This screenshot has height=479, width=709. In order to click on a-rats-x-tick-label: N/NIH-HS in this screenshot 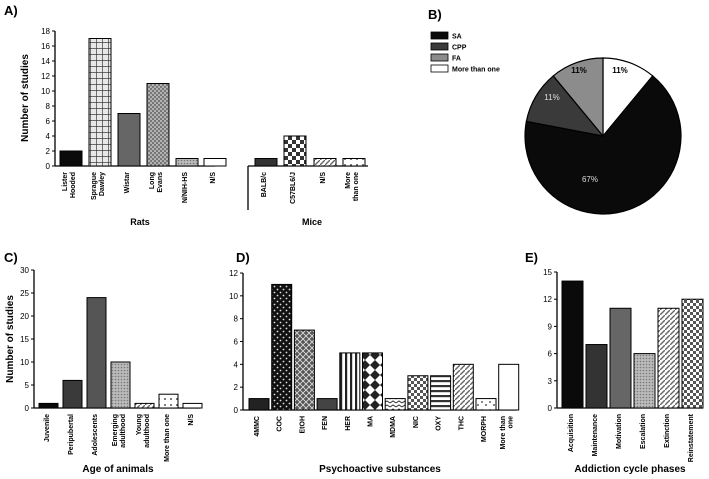, I will do `click(185, 187)`.